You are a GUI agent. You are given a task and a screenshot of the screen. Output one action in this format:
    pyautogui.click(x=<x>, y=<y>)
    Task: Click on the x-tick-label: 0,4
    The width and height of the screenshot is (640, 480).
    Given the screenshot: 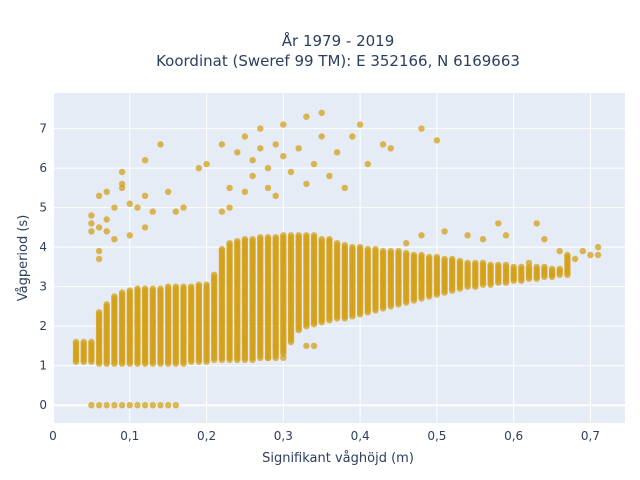 What is the action you would take?
    pyautogui.click(x=360, y=436)
    